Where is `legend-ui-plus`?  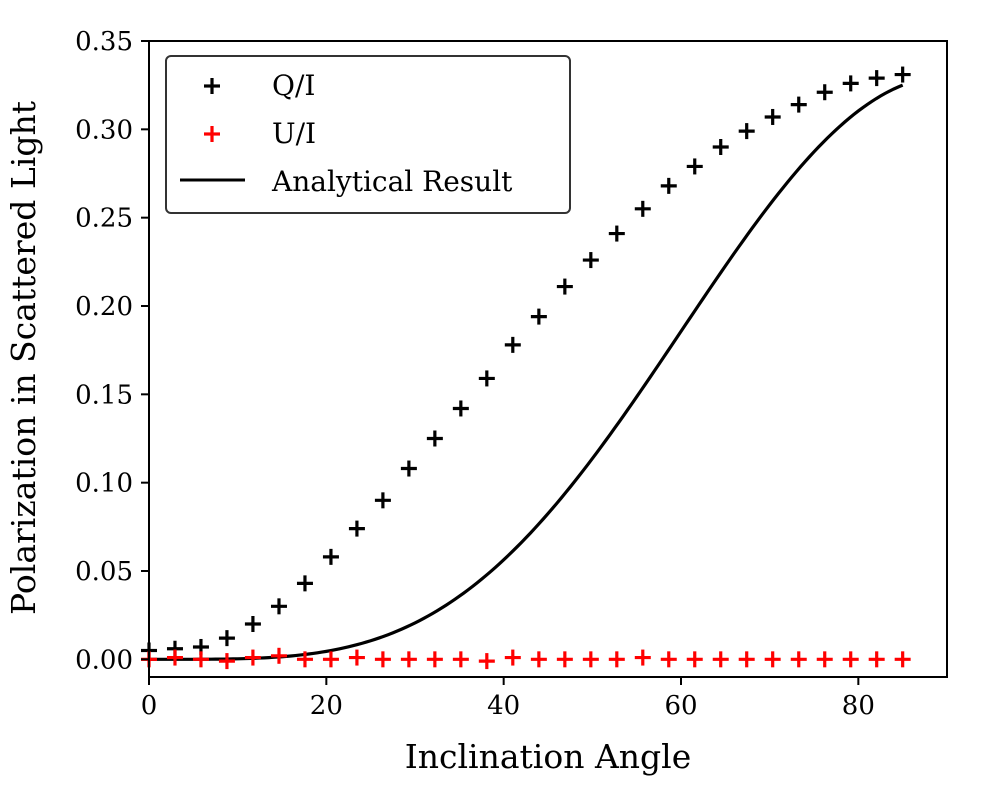
legend-ui-plus is located at coordinates (212, 134).